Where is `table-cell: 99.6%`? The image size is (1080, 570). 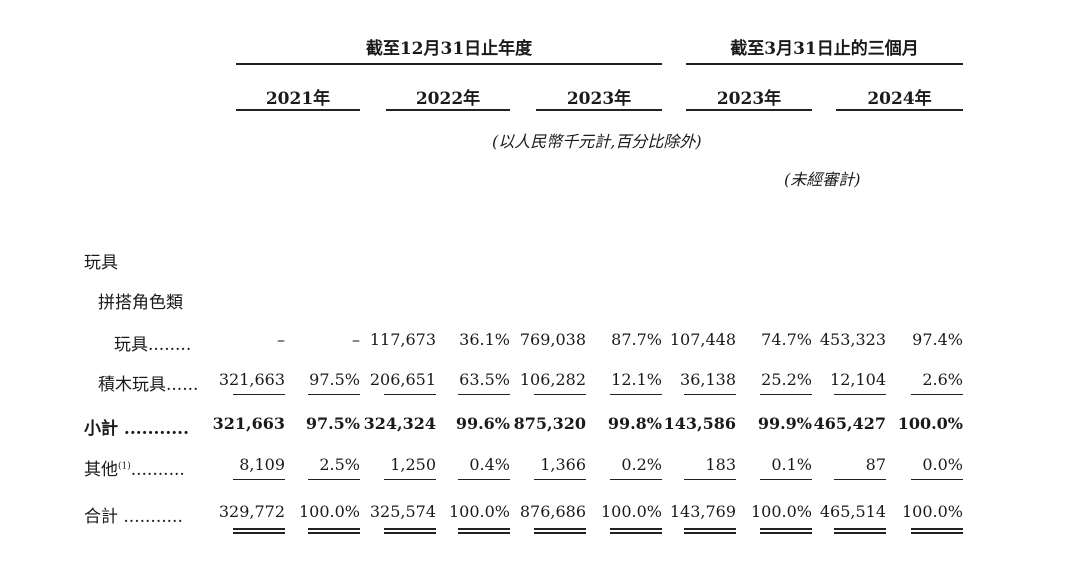
table-cell: 99.6% is located at coordinates (482, 423).